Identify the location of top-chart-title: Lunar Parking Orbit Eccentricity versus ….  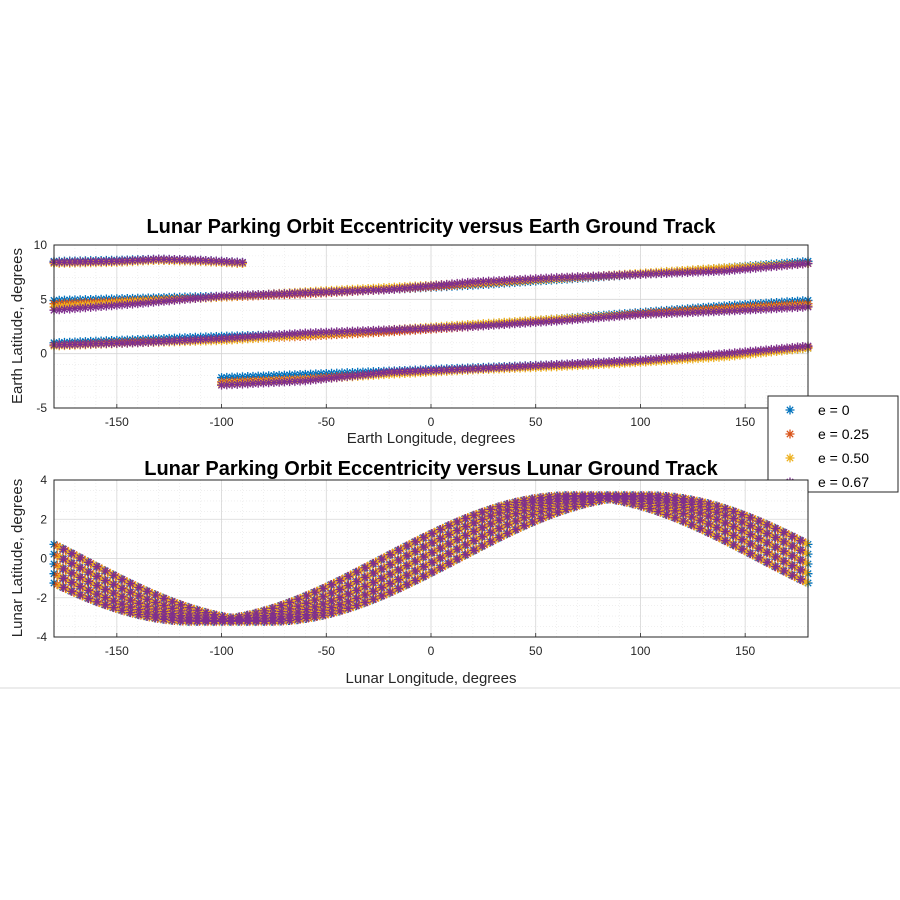
(431, 227).